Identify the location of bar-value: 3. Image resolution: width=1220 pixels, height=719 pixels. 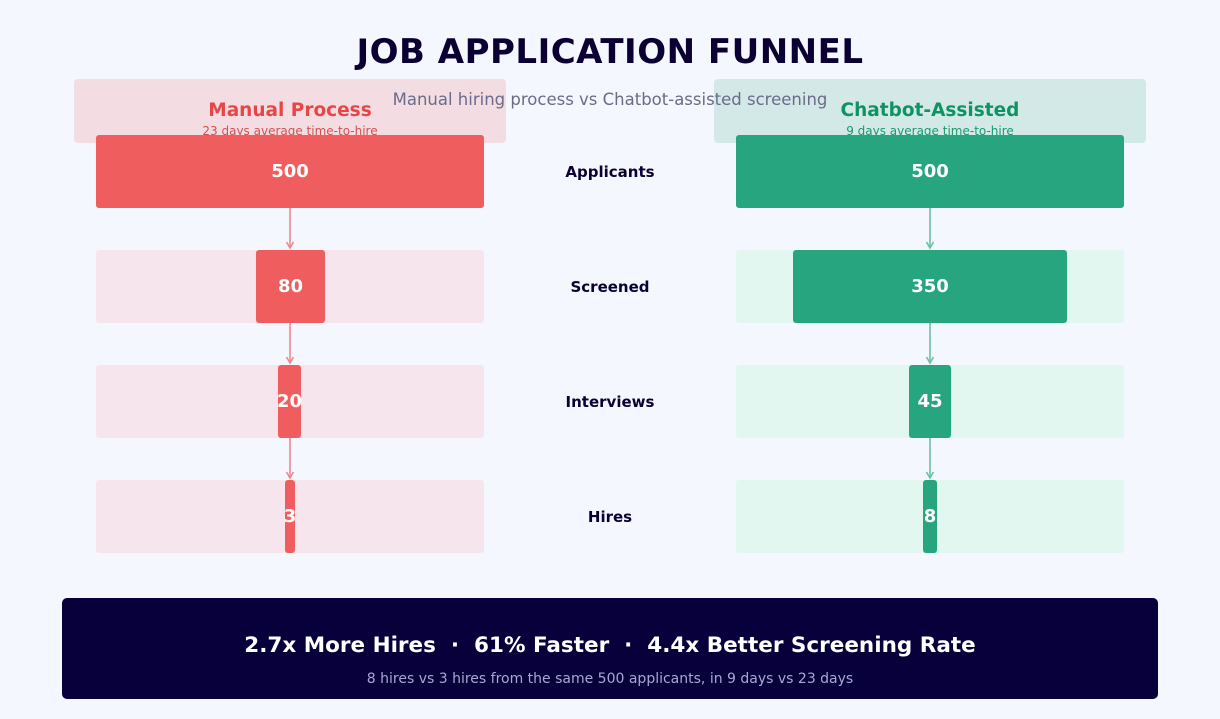
(290, 516).